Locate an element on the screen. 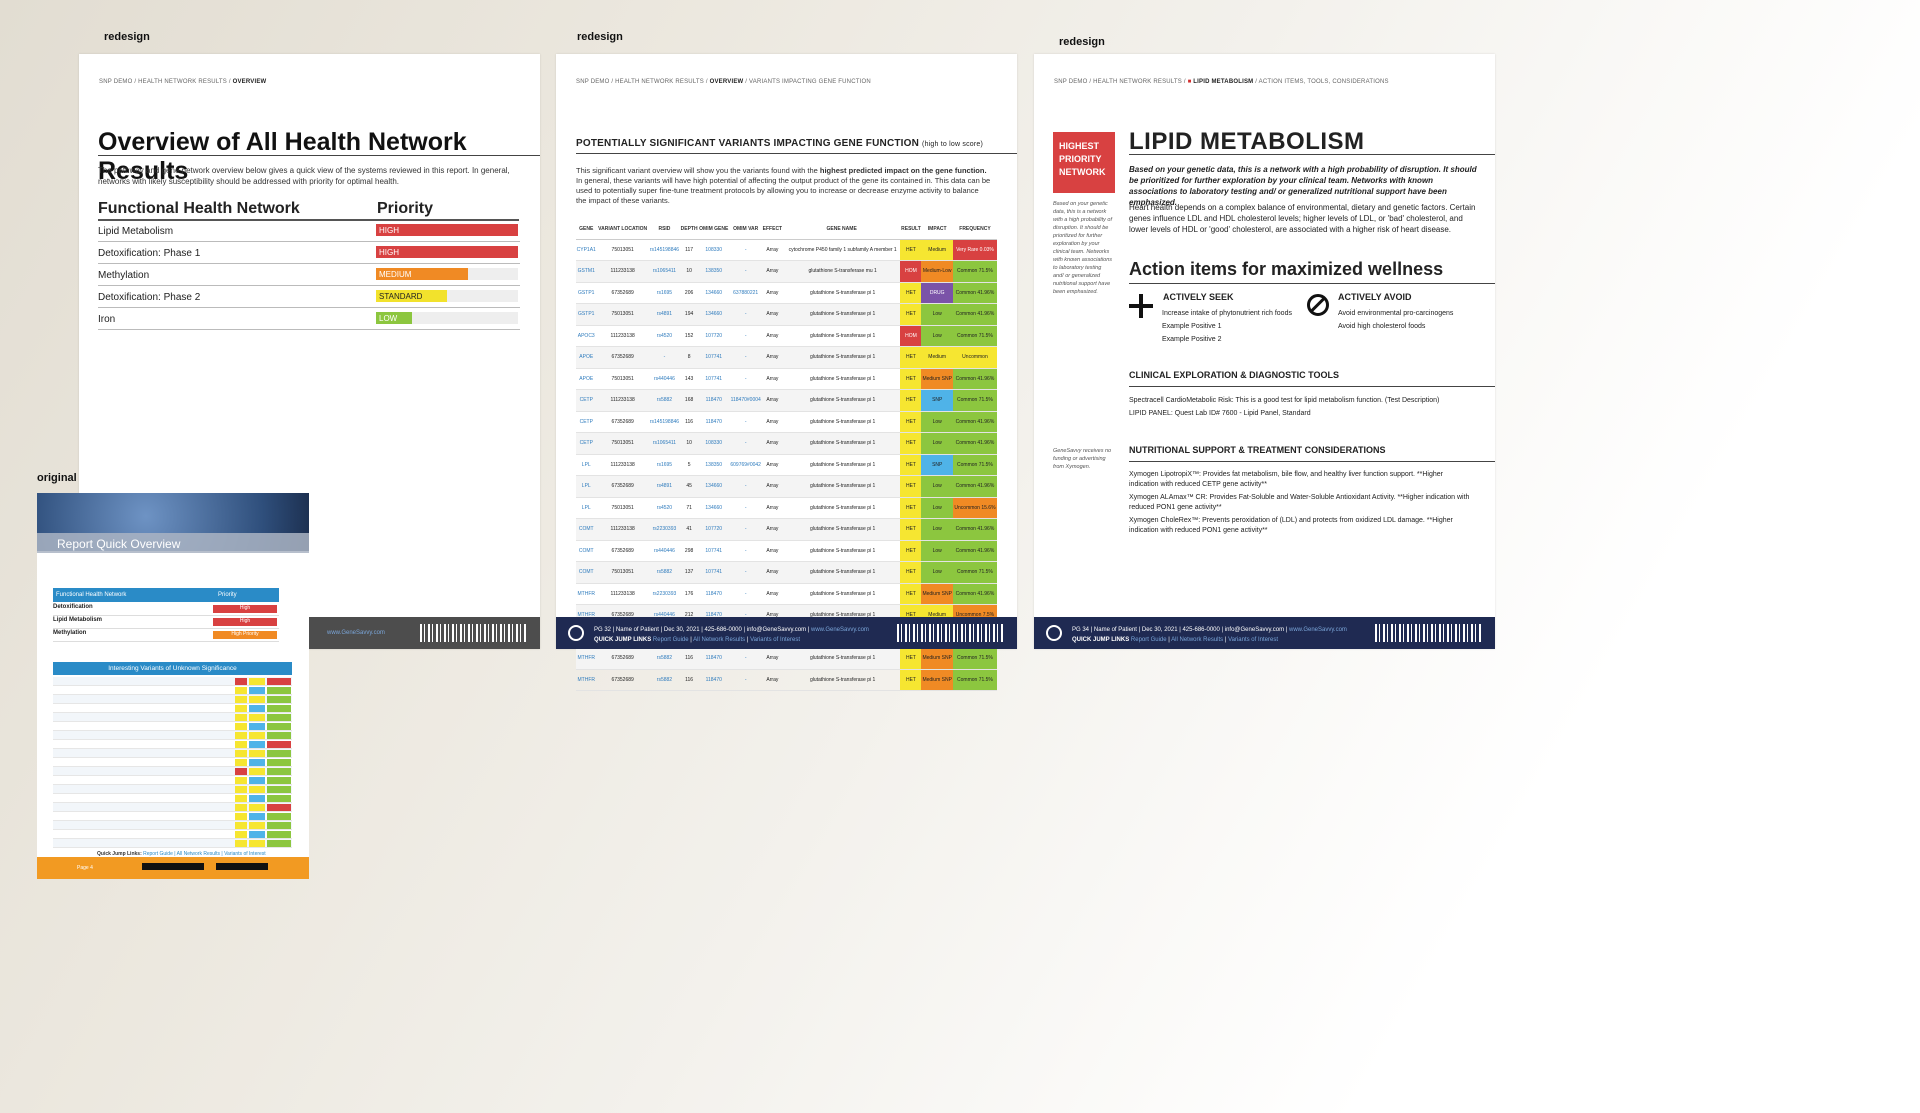 The image size is (1920, 1113). column-header: OMIM GENE is located at coordinates (714, 230).